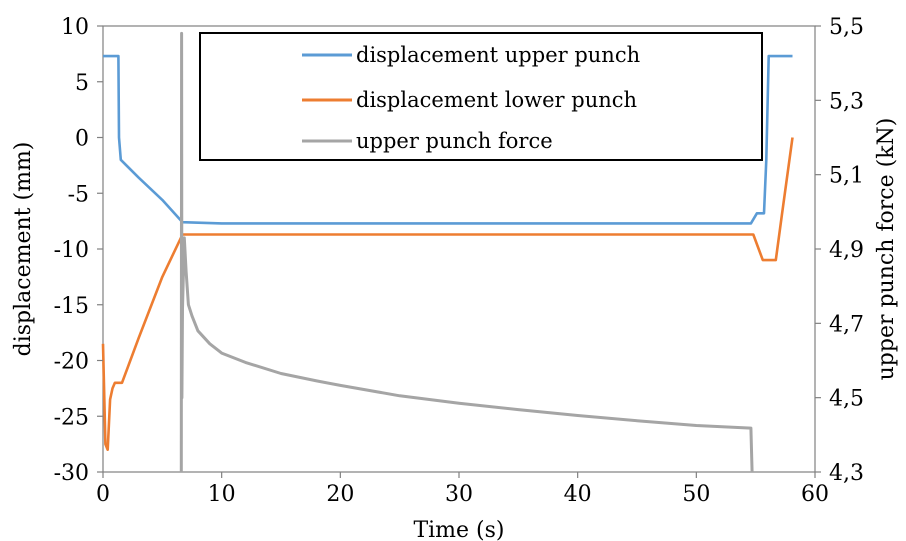 The image size is (906, 541). Describe the element at coordinates (815, 494) in the screenshot. I see `x-tick-label: 60` at that location.